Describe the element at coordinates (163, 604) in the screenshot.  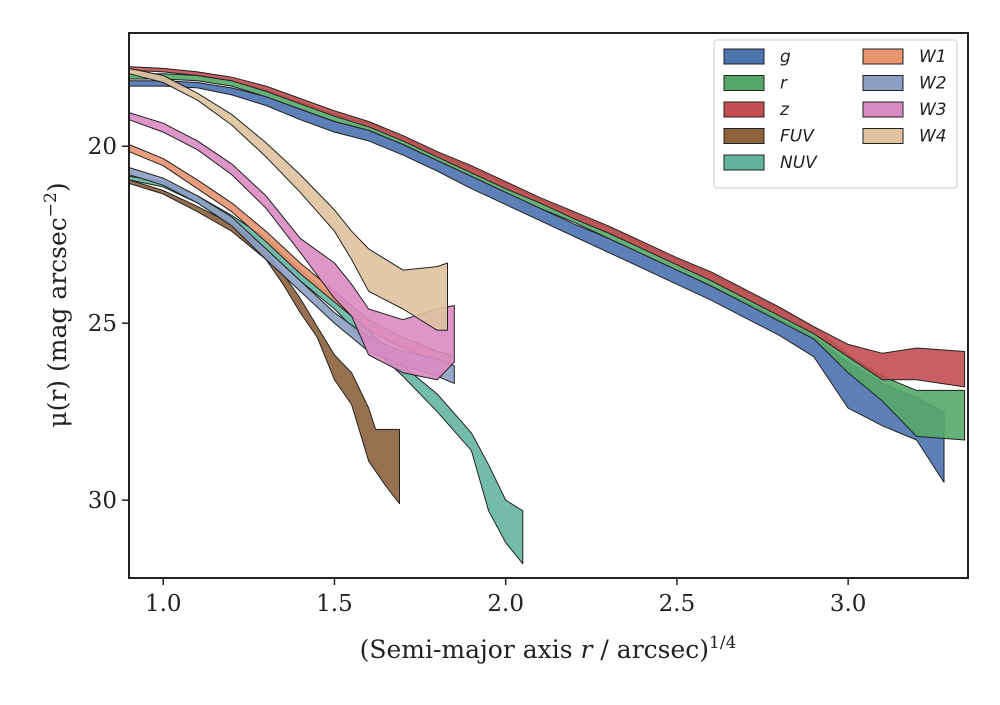
I see `x-tick-label: 1.0` at that location.